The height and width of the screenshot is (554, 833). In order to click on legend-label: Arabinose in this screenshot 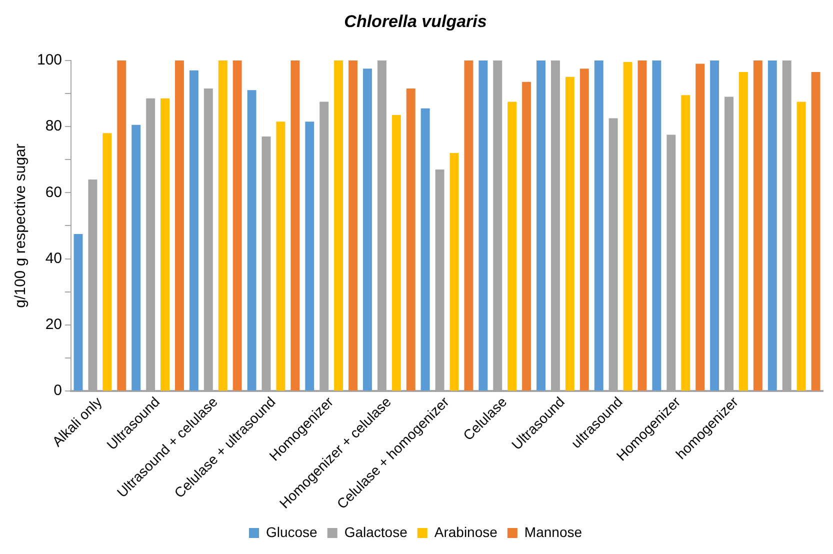, I will do `click(466, 532)`.